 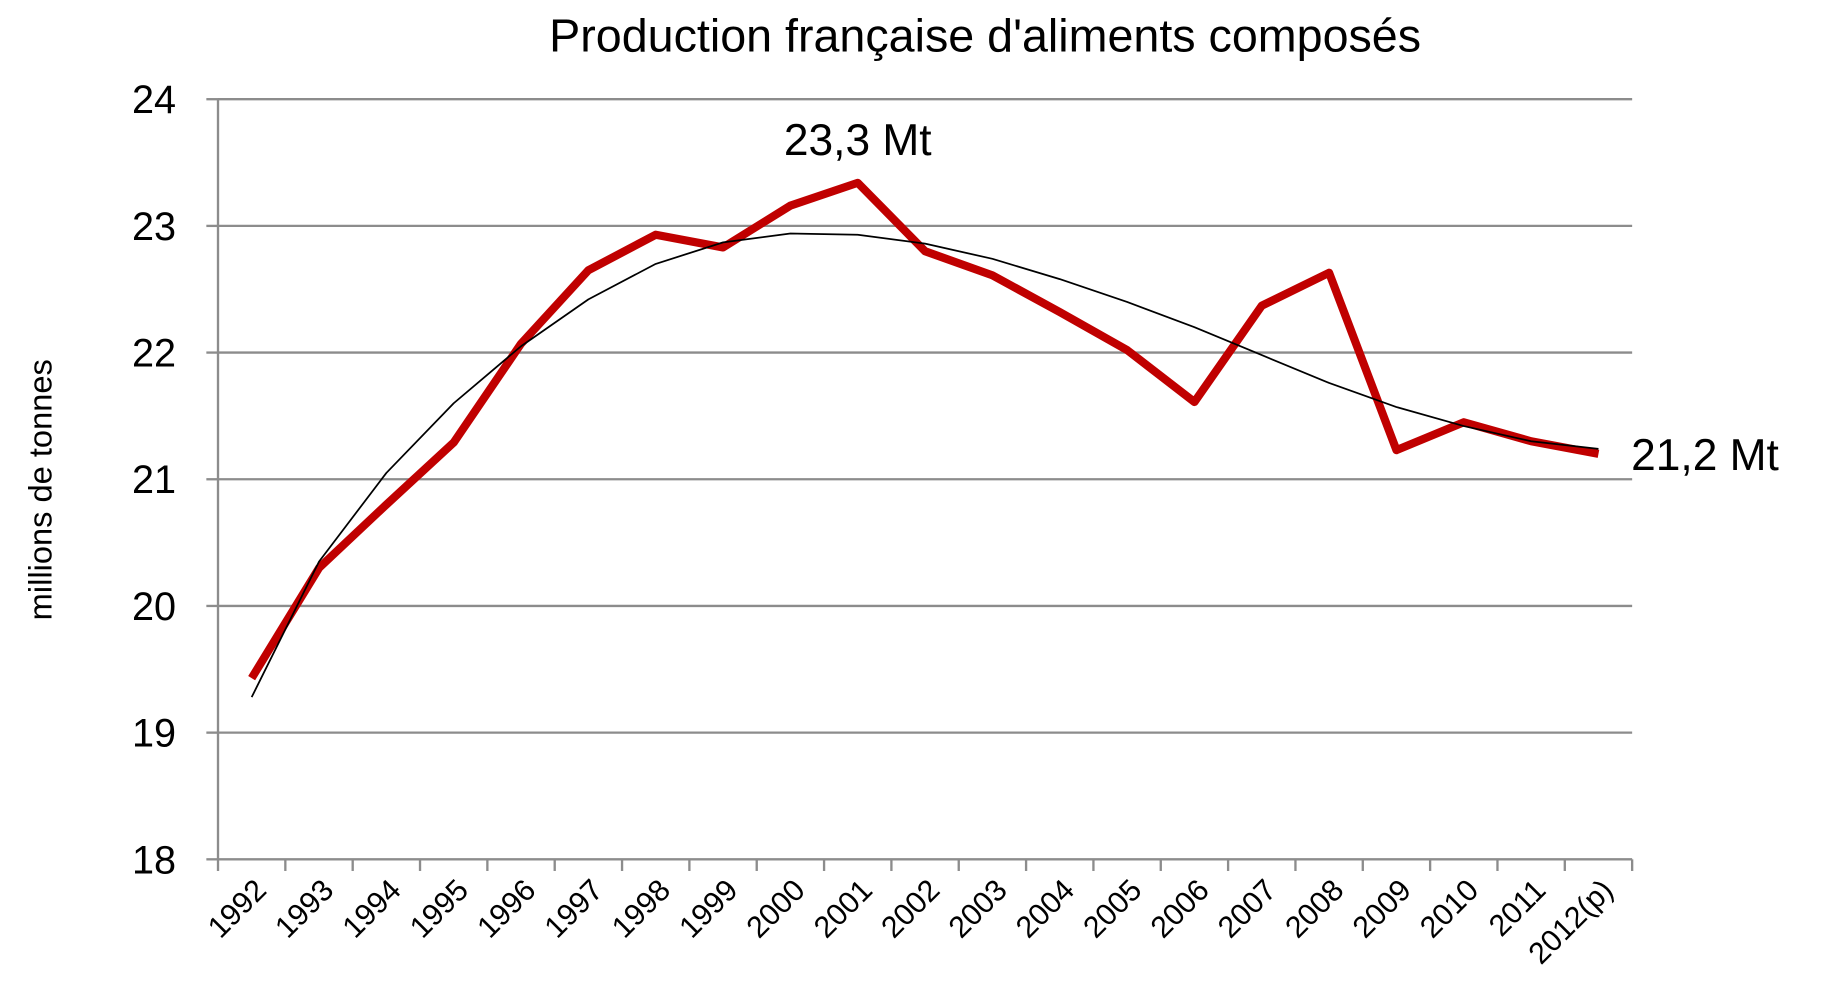 What do you see at coordinates (843, 909) in the screenshot?
I see `x-tick-label: 2001` at bounding box center [843, 909].